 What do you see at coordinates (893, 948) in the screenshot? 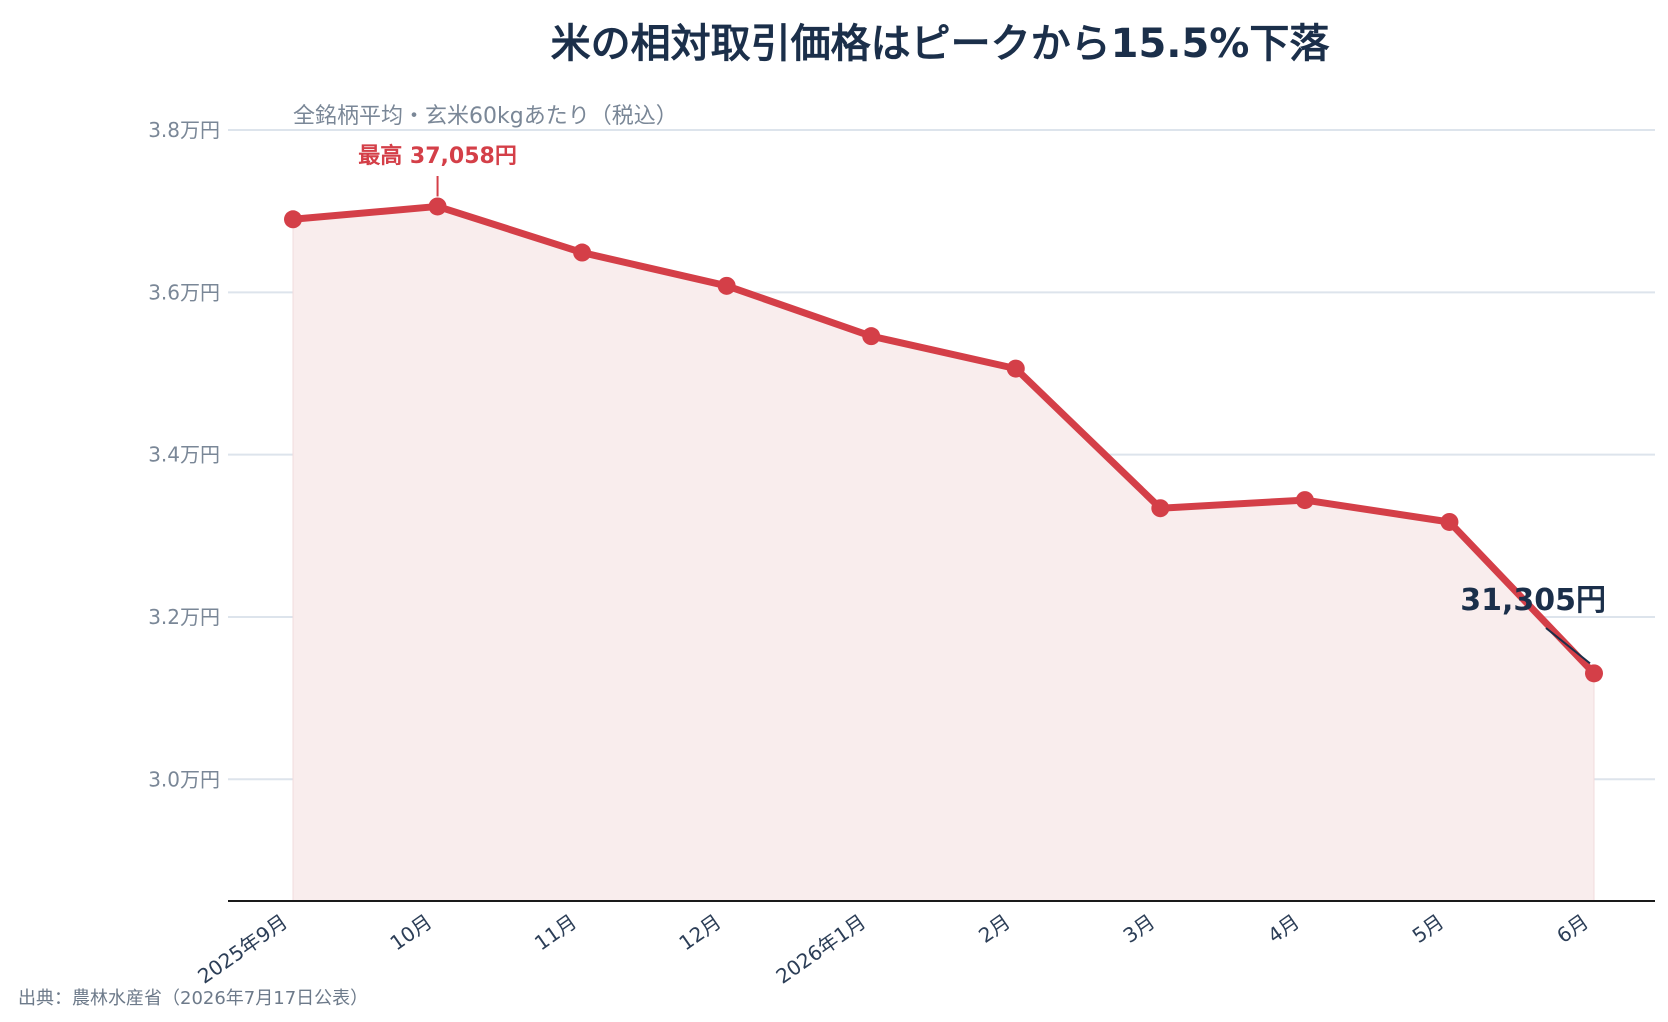
I see `x-axis-ticks: 2025年9月 10月 11月 12月 2026年1月 2月 3月 4月 5月 6月` at bounding box center [893, 948].